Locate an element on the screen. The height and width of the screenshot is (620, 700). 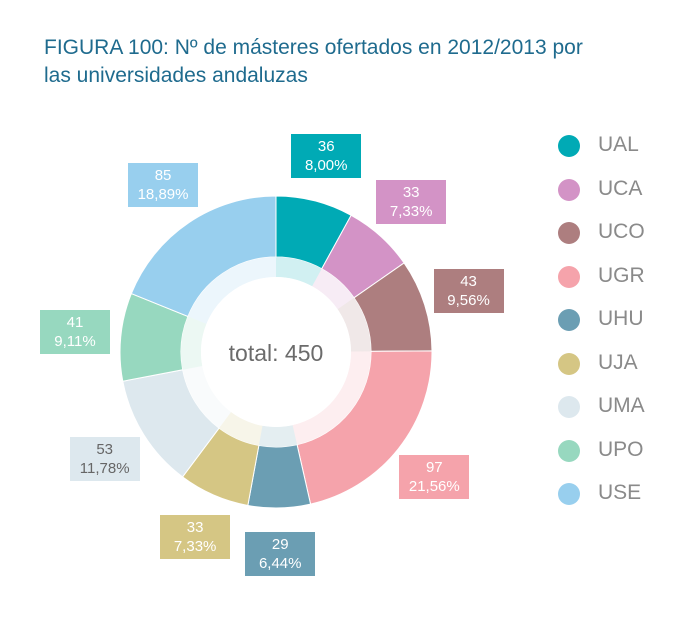
slice-use is located at coordinates (203, 256).